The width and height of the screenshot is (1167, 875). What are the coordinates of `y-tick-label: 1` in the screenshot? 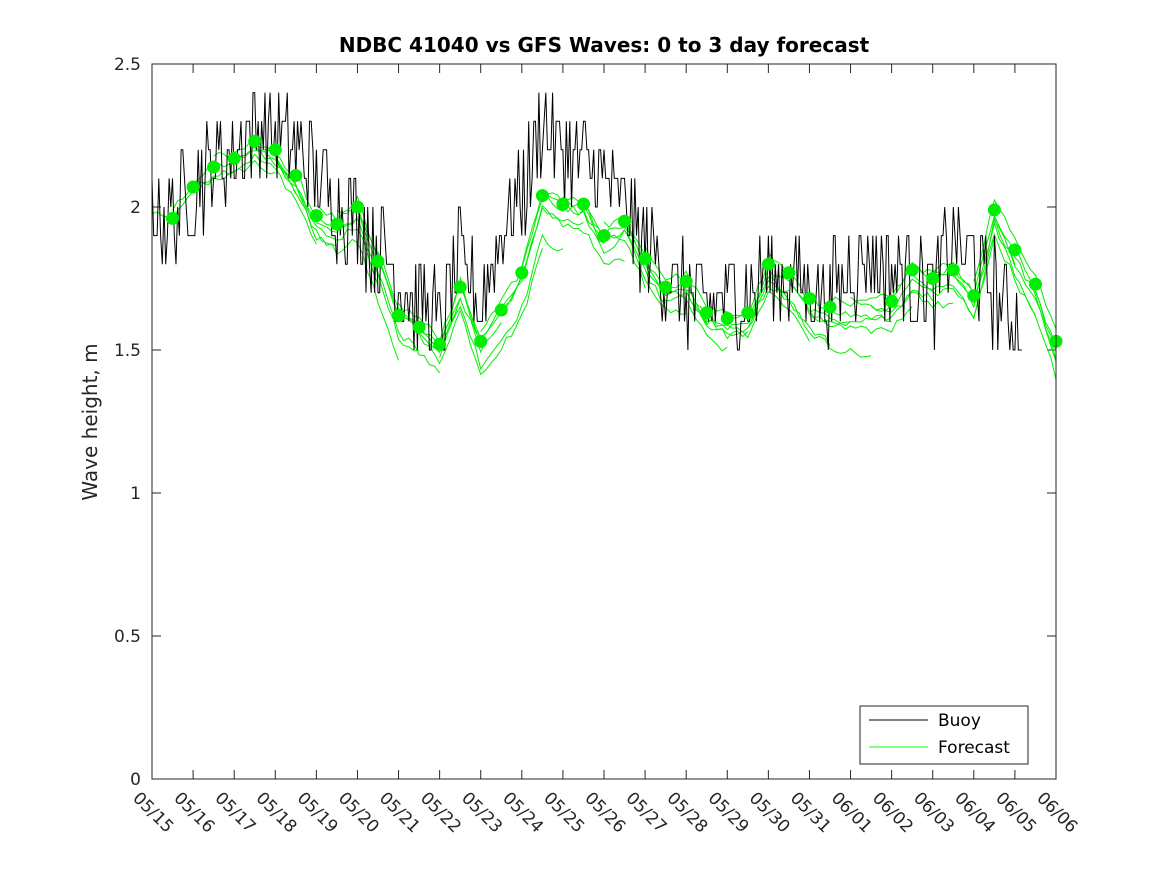 It's located at (135, 494).